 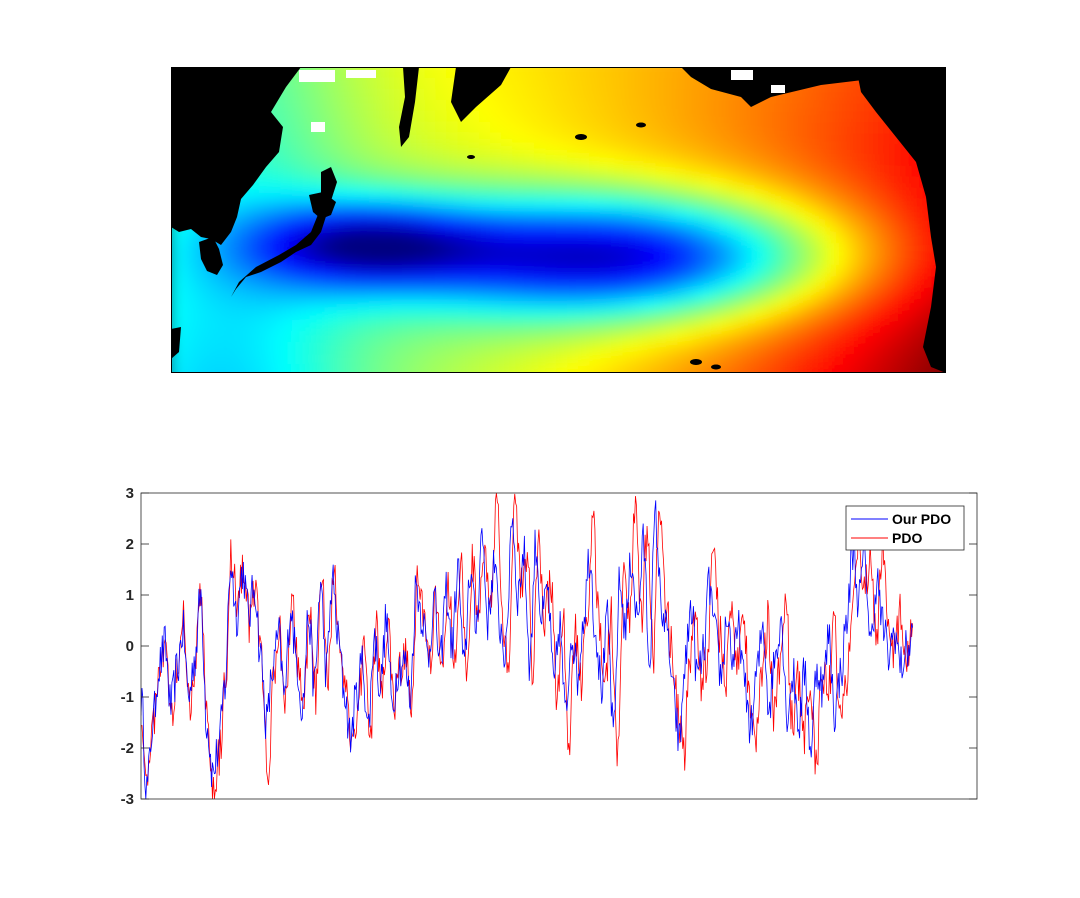 I want to click on y-tick-label: 1, so click(x=130, y=595).